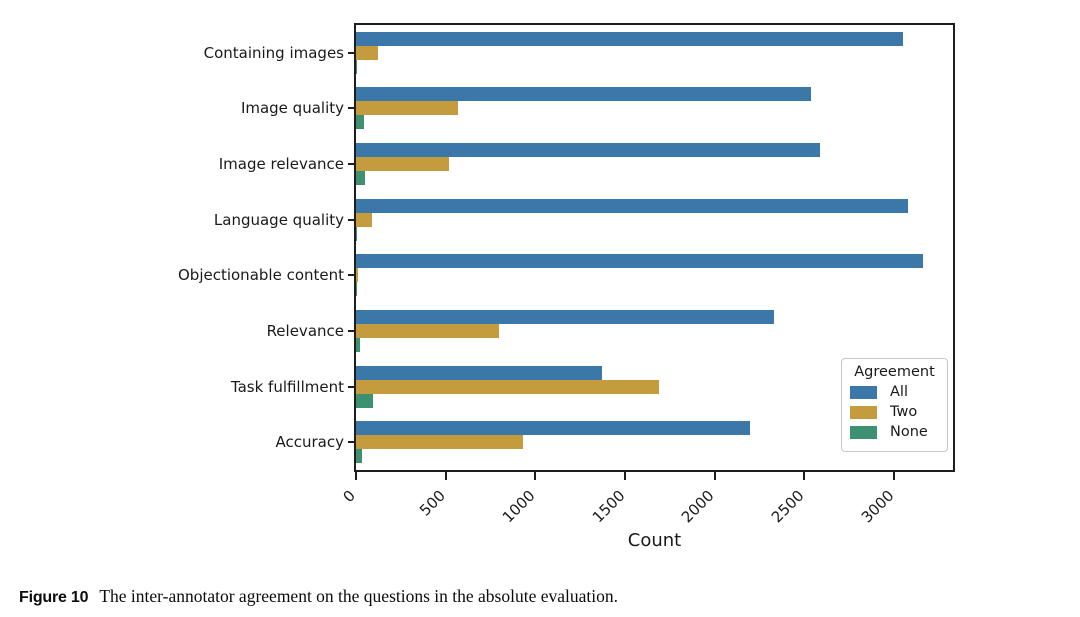  Describe the element at coordinates (278, 219) in the screenshot. I see `y-axis-label: Language quality` at that location.